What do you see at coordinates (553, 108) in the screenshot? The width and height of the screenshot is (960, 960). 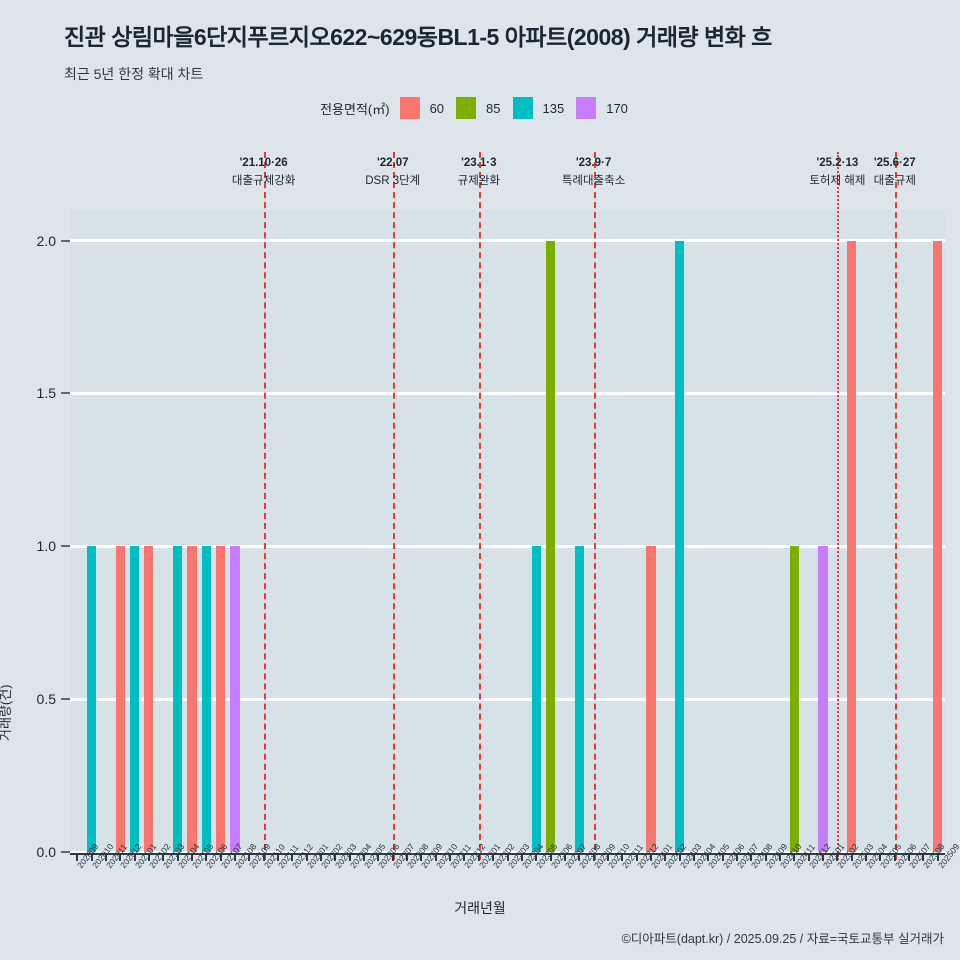 I see `legend-label-135: 135` at bounding box center [553, 108].